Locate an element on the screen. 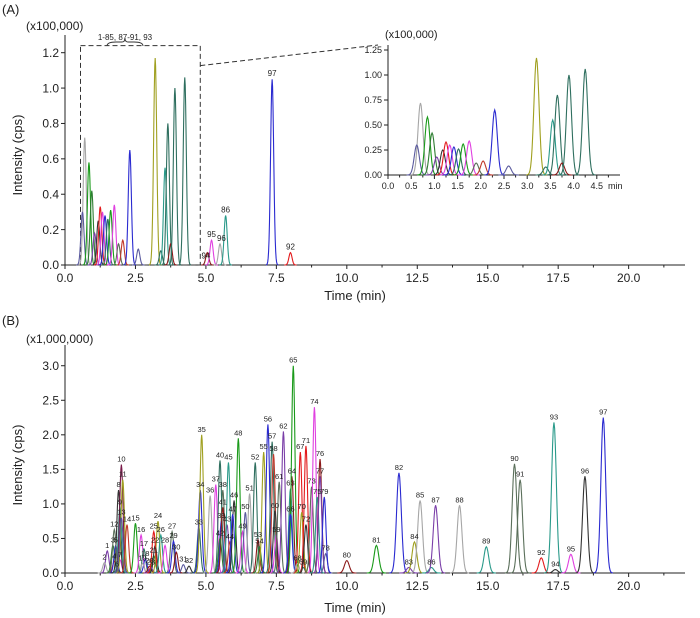 The width and height of the screenshot is (700, 618). panel-b-peak-label: 86 is located at coordinates (431, 561).